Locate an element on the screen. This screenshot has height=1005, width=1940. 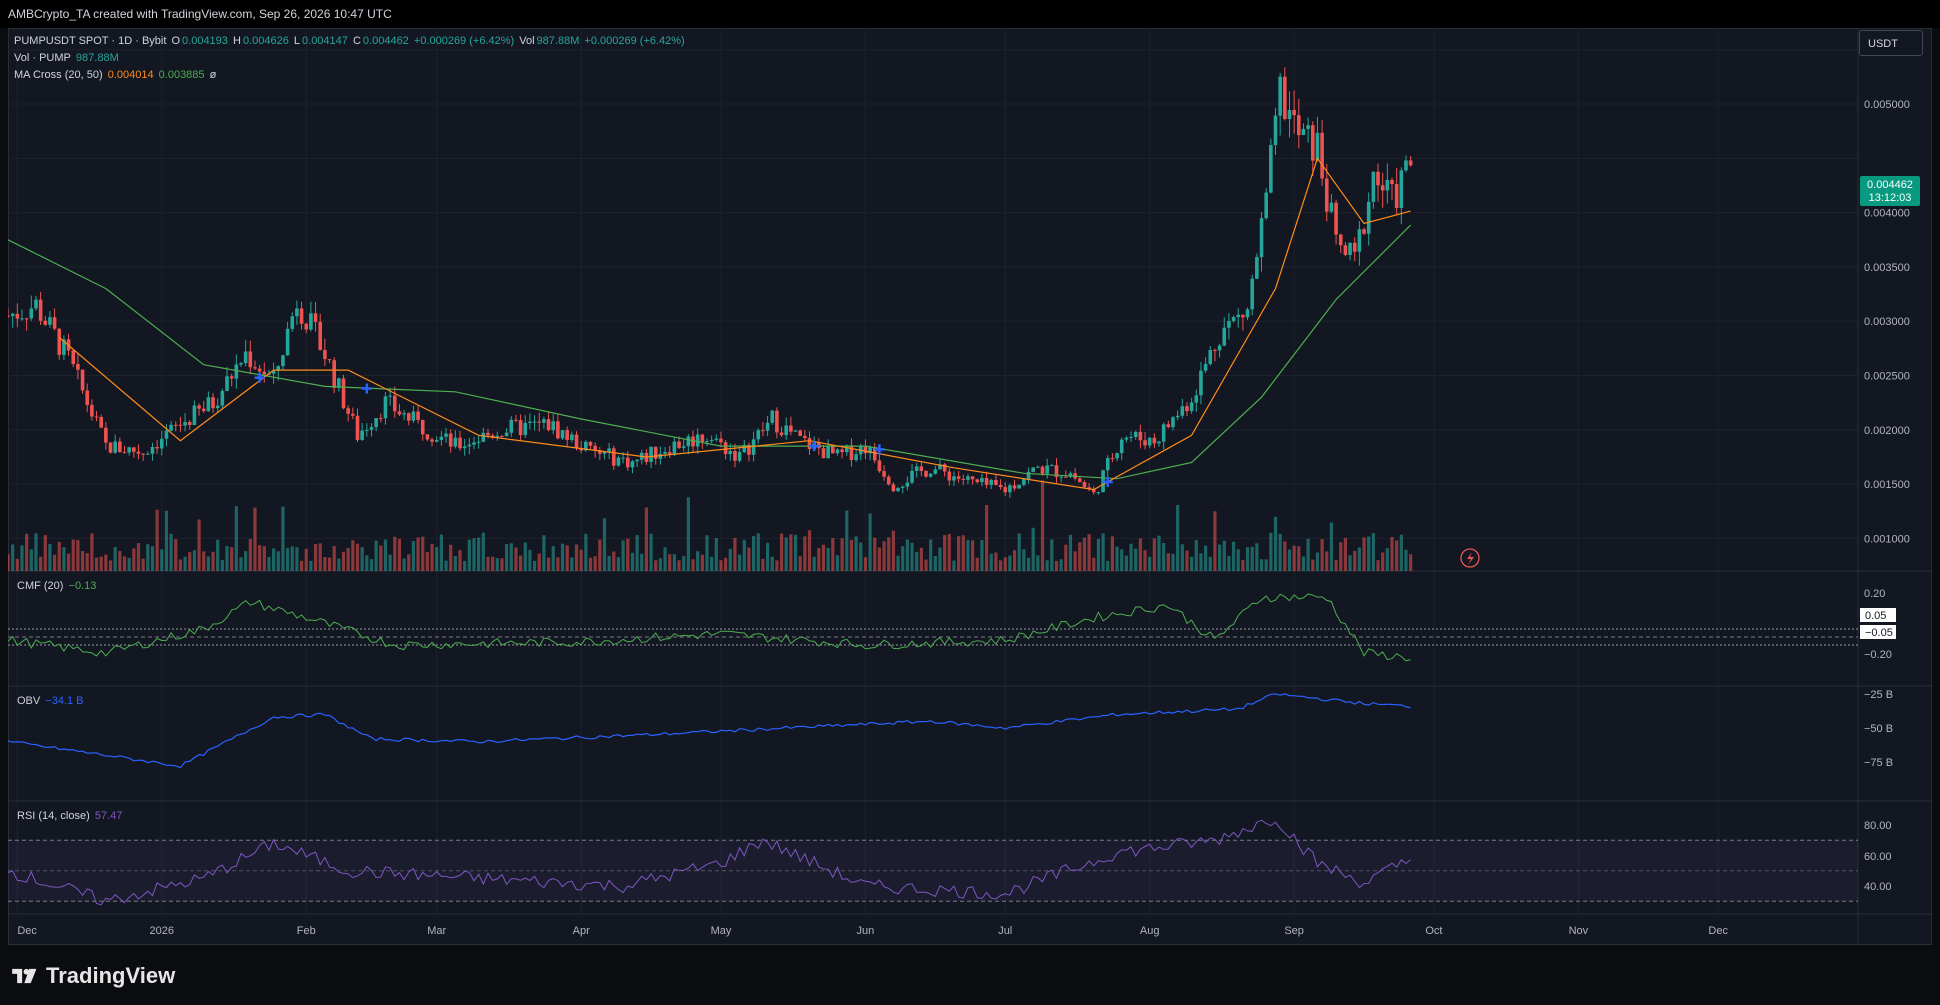
time-axis: Dec 2026 Feb Mar Apr May Jun Jul Aug Sep Oct Nov Dec is located at coordinates (872, 931).